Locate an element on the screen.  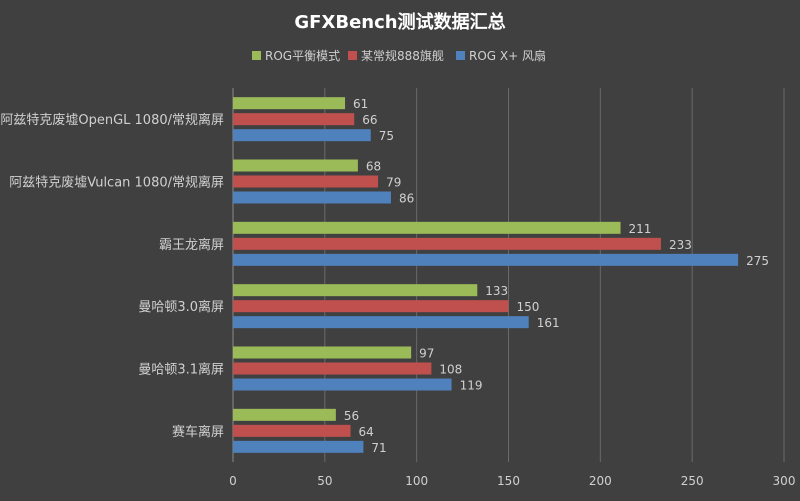
category-label: 阿兹特克废墟Vulcan 1080/常规离屏 is located at coordinates (116, 183).